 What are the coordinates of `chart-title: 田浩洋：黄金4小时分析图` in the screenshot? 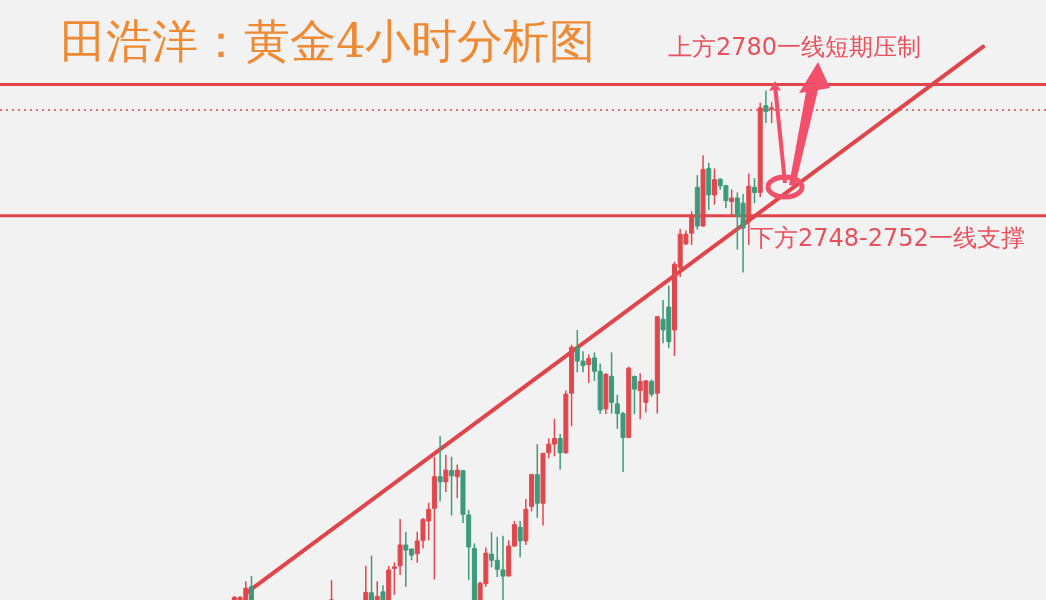 It's located at (328, 41).